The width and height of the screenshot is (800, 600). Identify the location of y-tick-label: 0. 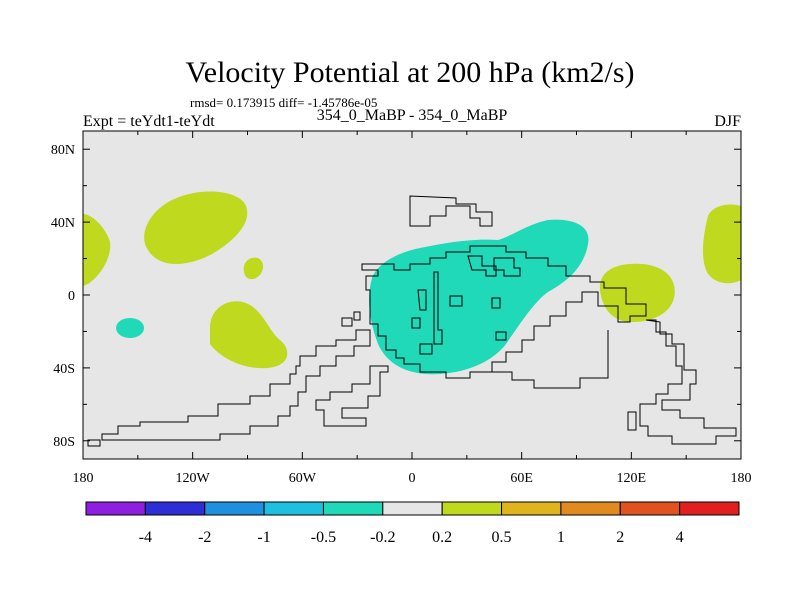
(71, 296).